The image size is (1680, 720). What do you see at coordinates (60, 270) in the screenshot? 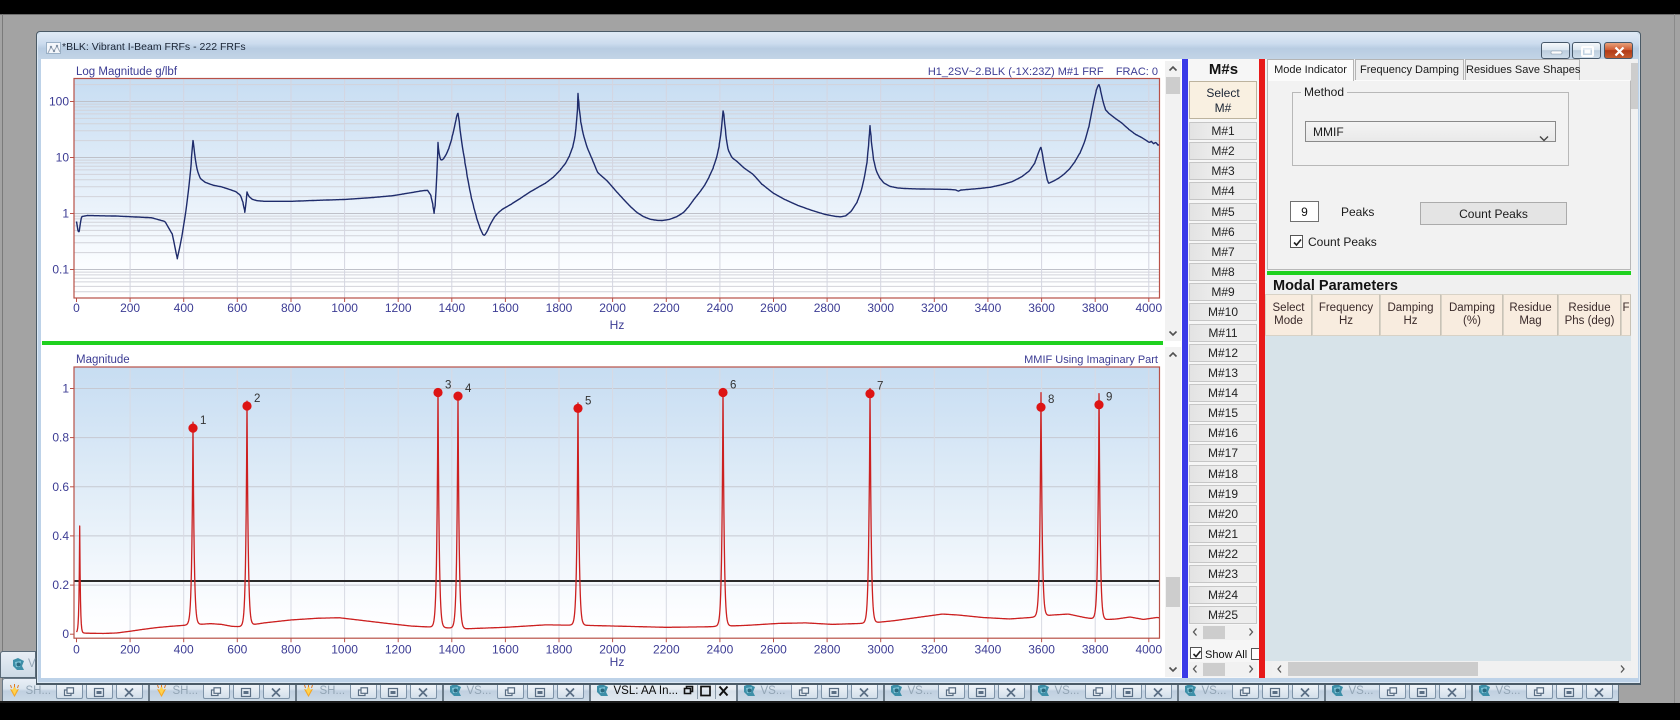
I see `svg-text: 0.1` at bounding box center [60, 270].